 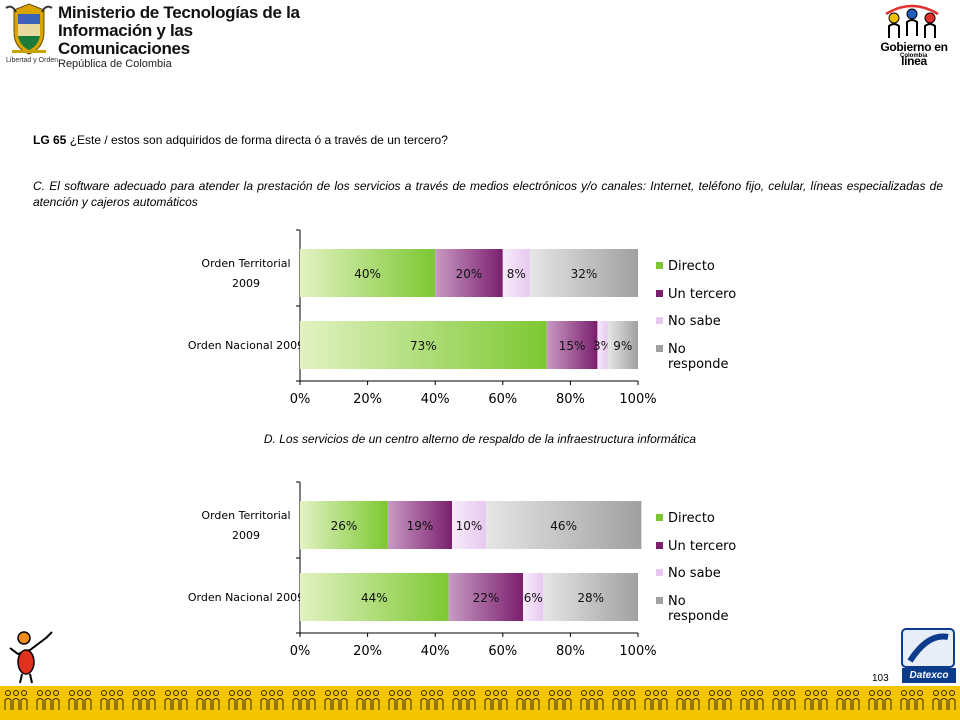 I want to click on category-label: Orden Nacional 2009, so click(x=246, y=597).